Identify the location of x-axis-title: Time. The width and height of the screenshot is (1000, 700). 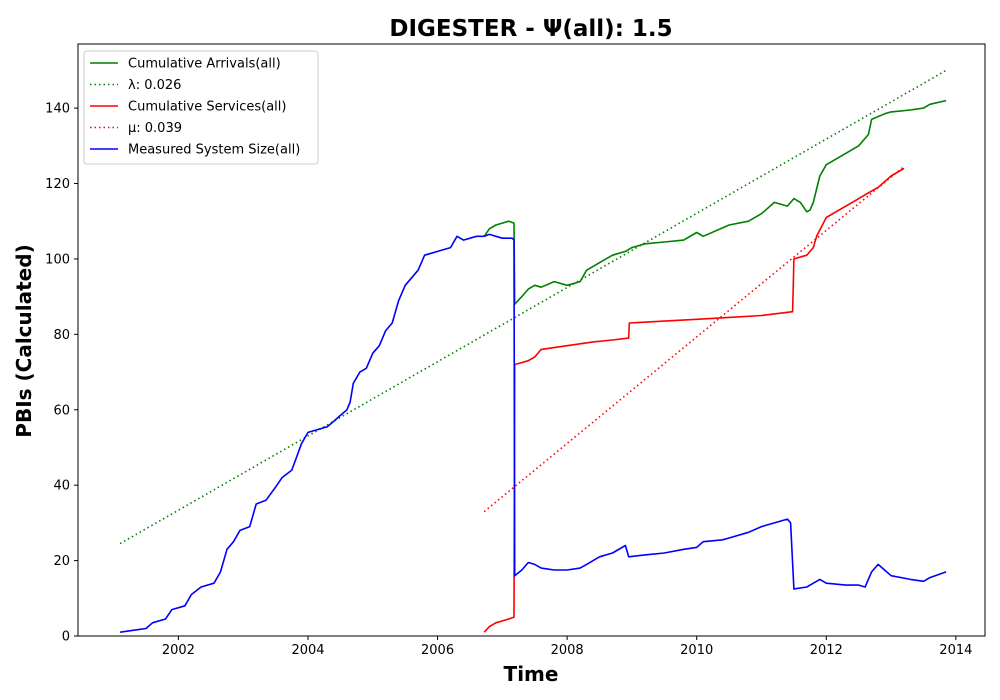
(531, 674).